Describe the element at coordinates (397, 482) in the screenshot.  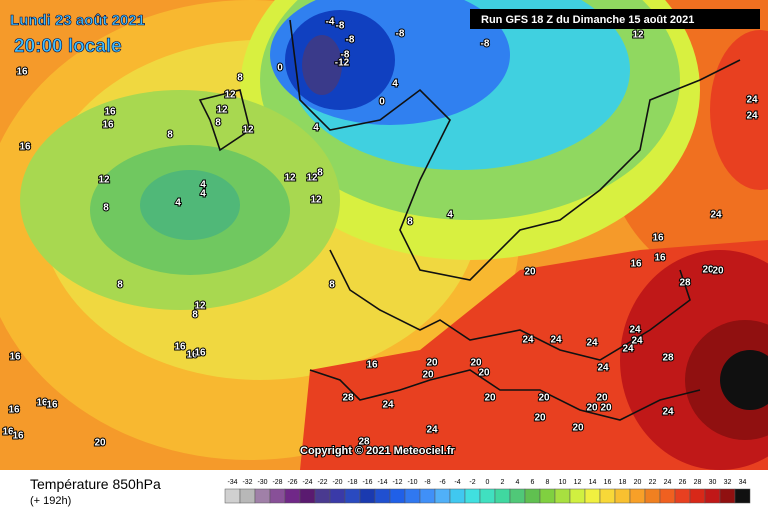
I see `legend-tick-label: -12` at that location.